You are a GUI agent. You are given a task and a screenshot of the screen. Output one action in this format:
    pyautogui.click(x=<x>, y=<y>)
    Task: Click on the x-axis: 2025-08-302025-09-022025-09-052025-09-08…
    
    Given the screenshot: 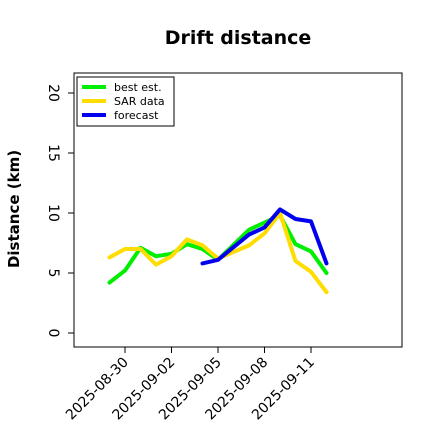 What is the action you would take?
    pyautogui.click(x=190, y=385)
    